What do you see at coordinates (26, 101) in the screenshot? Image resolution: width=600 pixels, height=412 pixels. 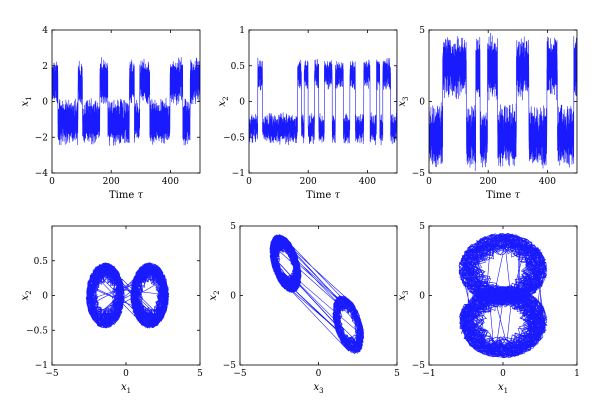 I see `y-axis-label: x1` at bounding box center [26, 101].